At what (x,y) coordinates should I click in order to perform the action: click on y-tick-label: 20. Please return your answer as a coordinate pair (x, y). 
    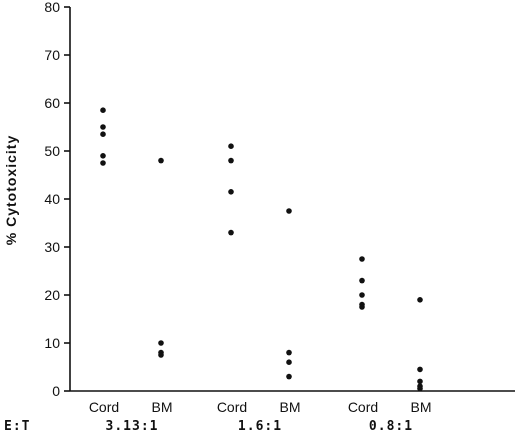
    Looking at the image, I should click on (52, 295).